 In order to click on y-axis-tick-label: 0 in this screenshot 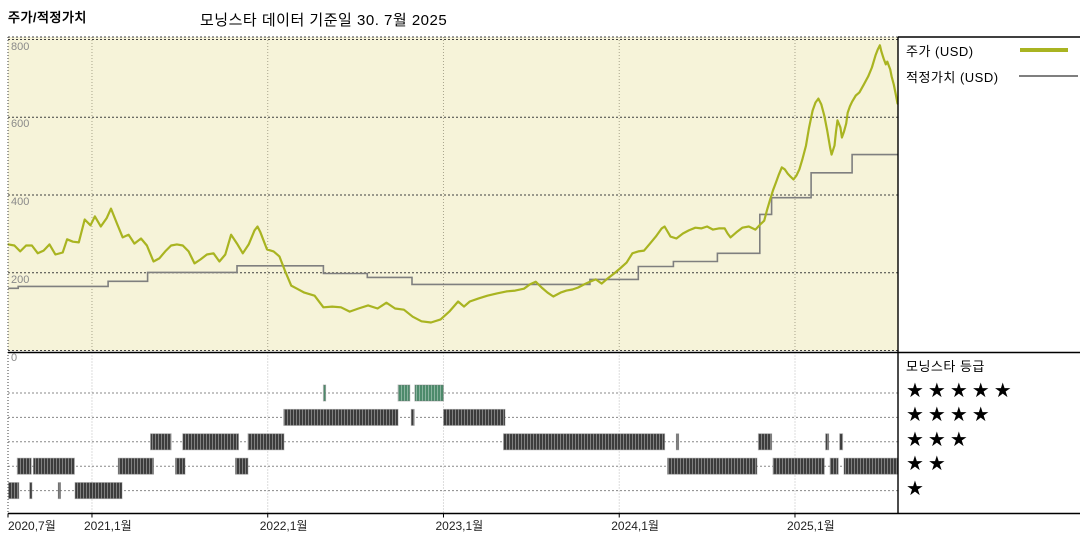, I will do `click(14, 357)`.